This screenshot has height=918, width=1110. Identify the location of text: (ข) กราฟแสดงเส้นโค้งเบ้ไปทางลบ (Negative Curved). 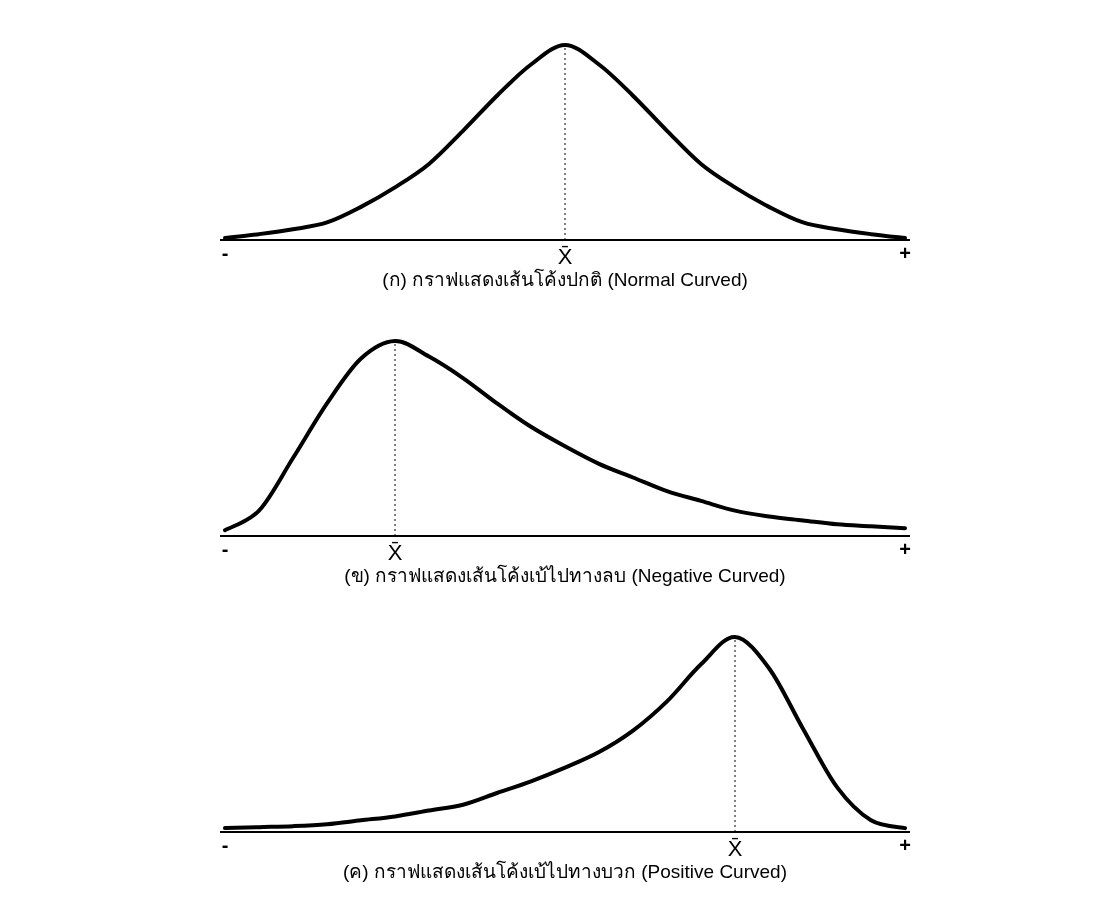
(565, 575).